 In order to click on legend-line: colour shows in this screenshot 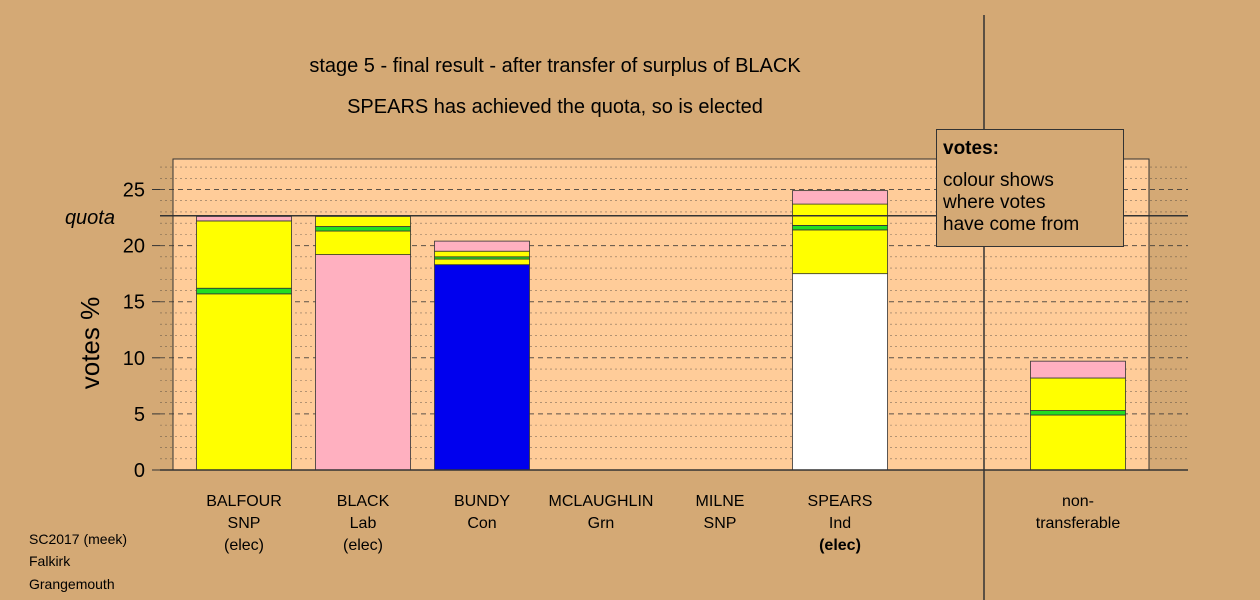, I will do `click(998, 180)`.